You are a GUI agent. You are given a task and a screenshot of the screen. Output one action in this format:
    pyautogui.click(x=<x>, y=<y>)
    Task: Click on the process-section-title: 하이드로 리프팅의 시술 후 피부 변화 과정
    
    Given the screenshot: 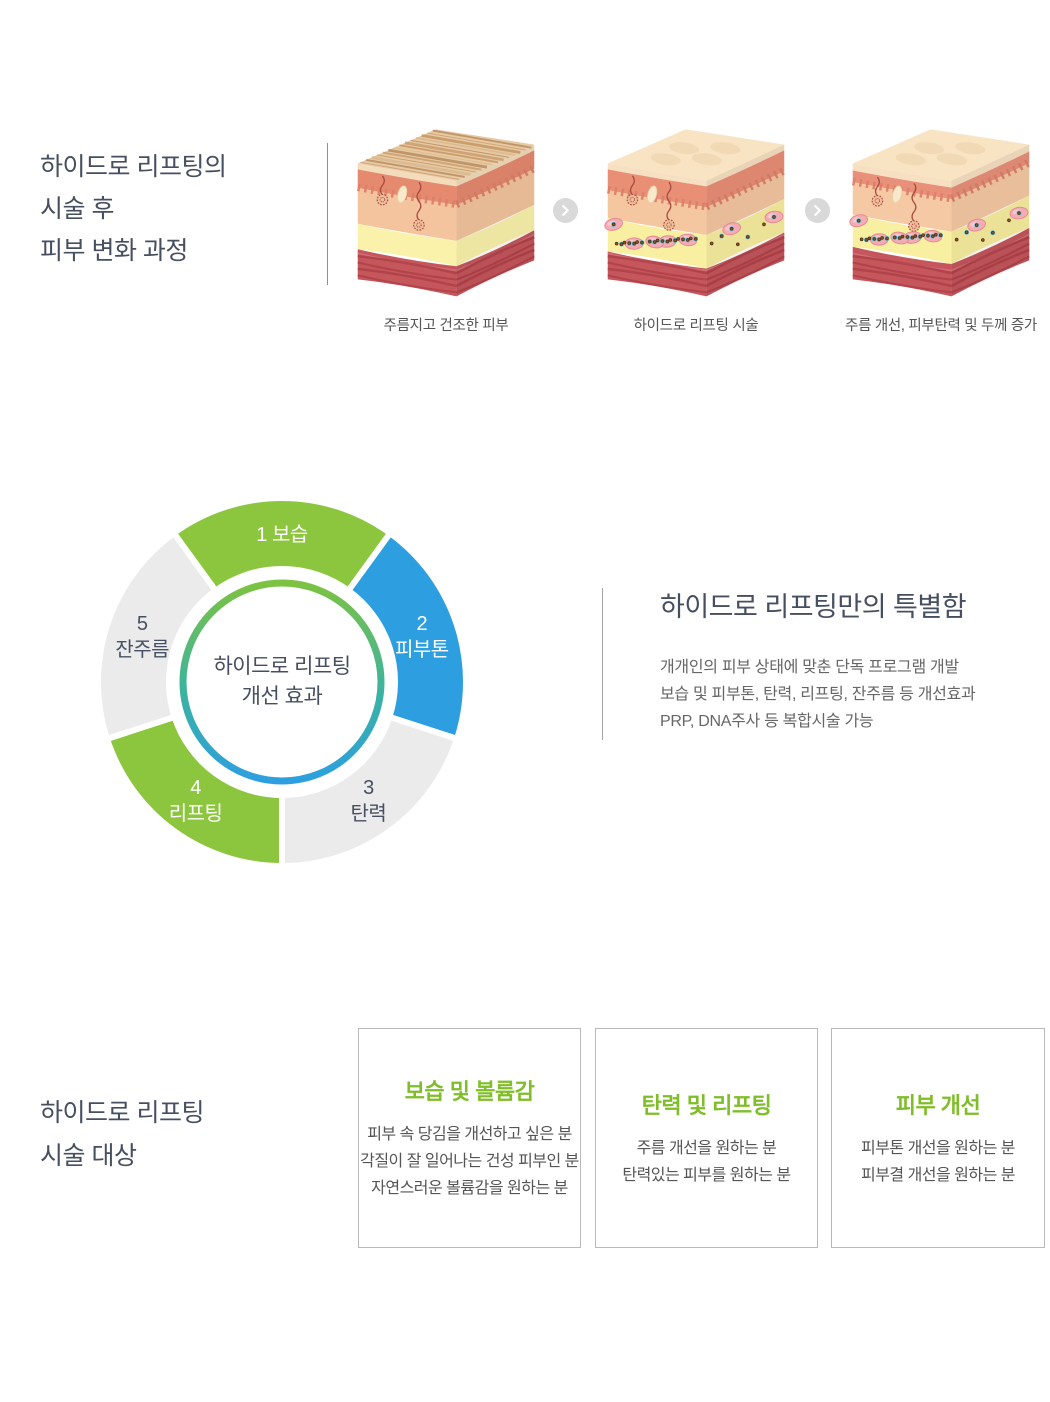 What is the action you would take?
    pyautogui.click(x=133, y=209)
    